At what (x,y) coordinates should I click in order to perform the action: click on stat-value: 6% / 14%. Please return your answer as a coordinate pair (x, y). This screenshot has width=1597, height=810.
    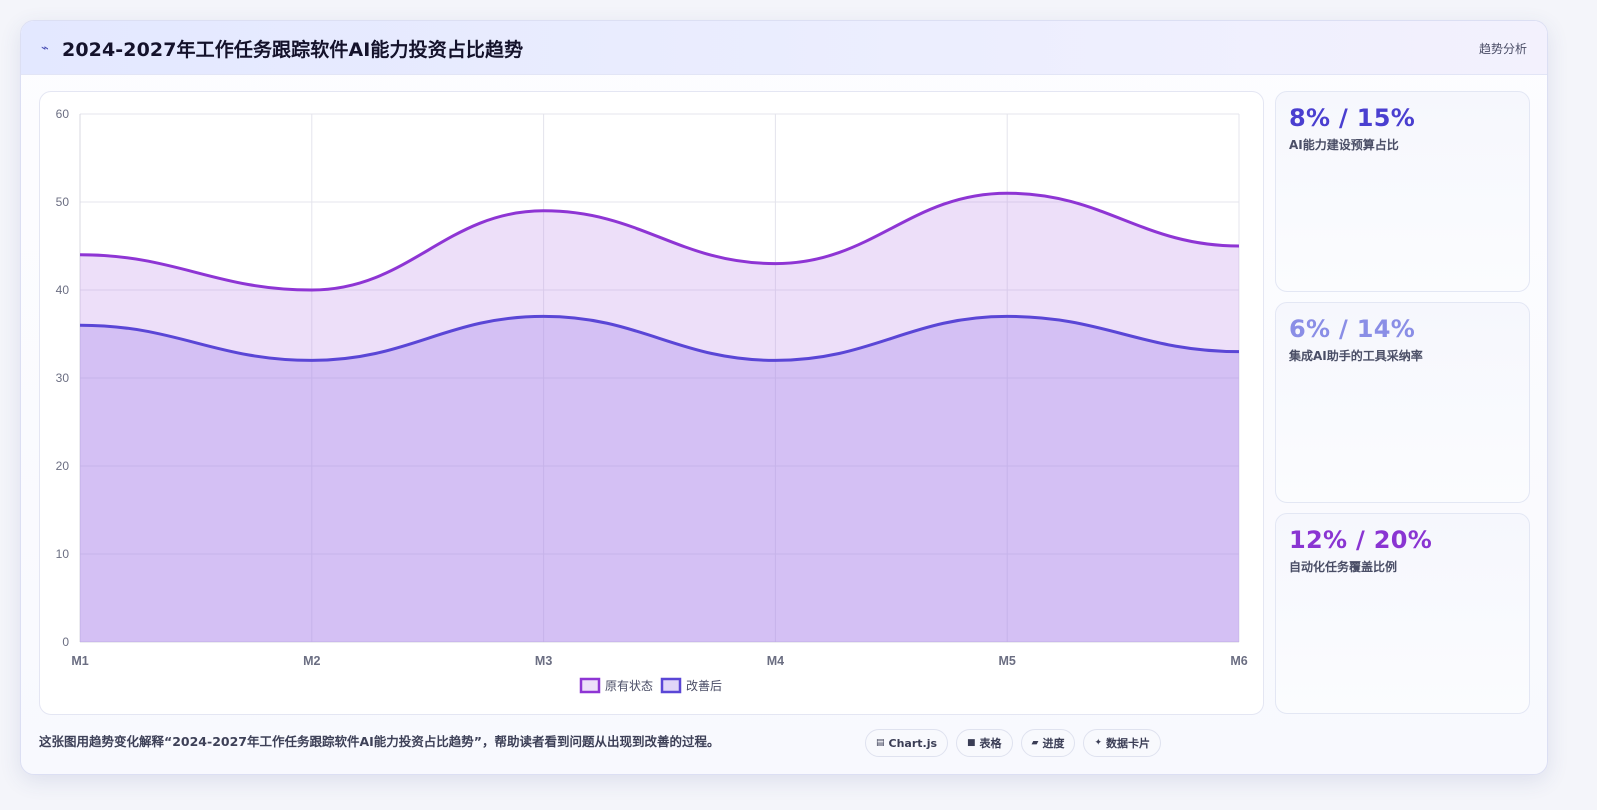
    Looking at the image, I should click on (1352, 329).